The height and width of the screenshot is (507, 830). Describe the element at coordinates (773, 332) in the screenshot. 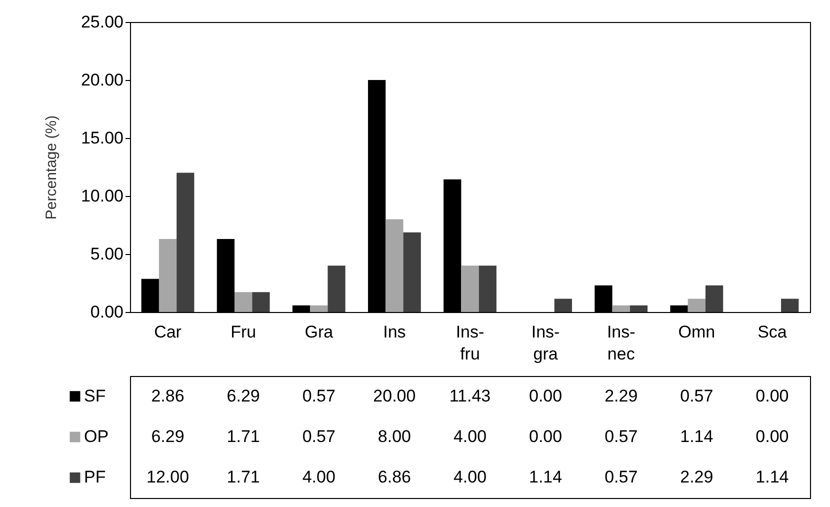

I see `x-tick-label: Sca` at that location.